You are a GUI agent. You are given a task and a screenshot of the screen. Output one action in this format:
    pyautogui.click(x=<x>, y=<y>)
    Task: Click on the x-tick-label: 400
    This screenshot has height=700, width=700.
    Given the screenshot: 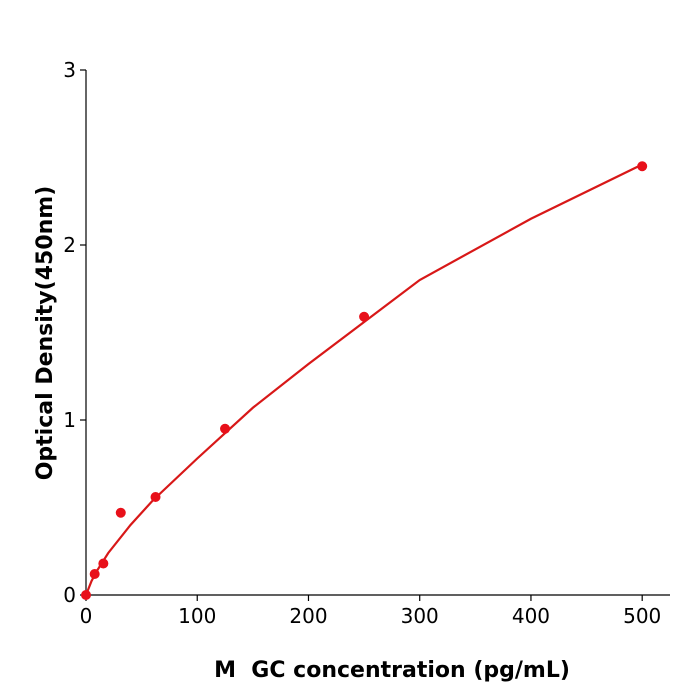 What is the action you would take?
    pyautogui.click(x=531, y=616)
    